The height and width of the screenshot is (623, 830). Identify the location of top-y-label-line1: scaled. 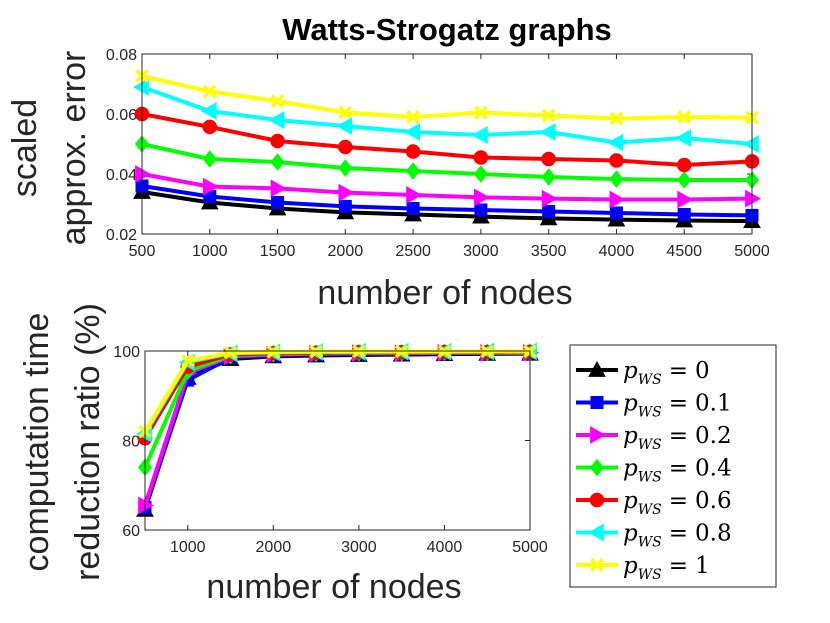
(25, 148).